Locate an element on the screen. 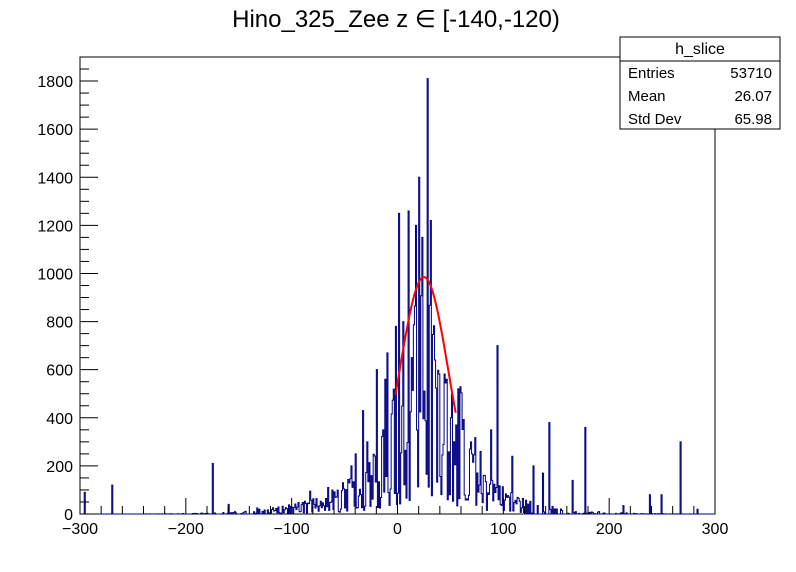 The height and width of the screenshot is (572, 796). chart-title: Hino_325_Zee z ∈ [-140,-120) is located at coordinates (396, 19).